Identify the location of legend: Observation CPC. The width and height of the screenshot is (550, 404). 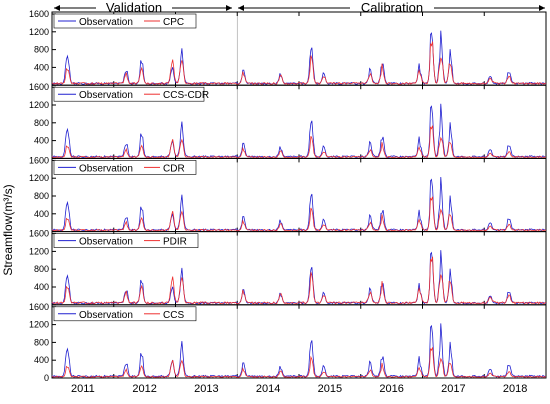
(125, 21).